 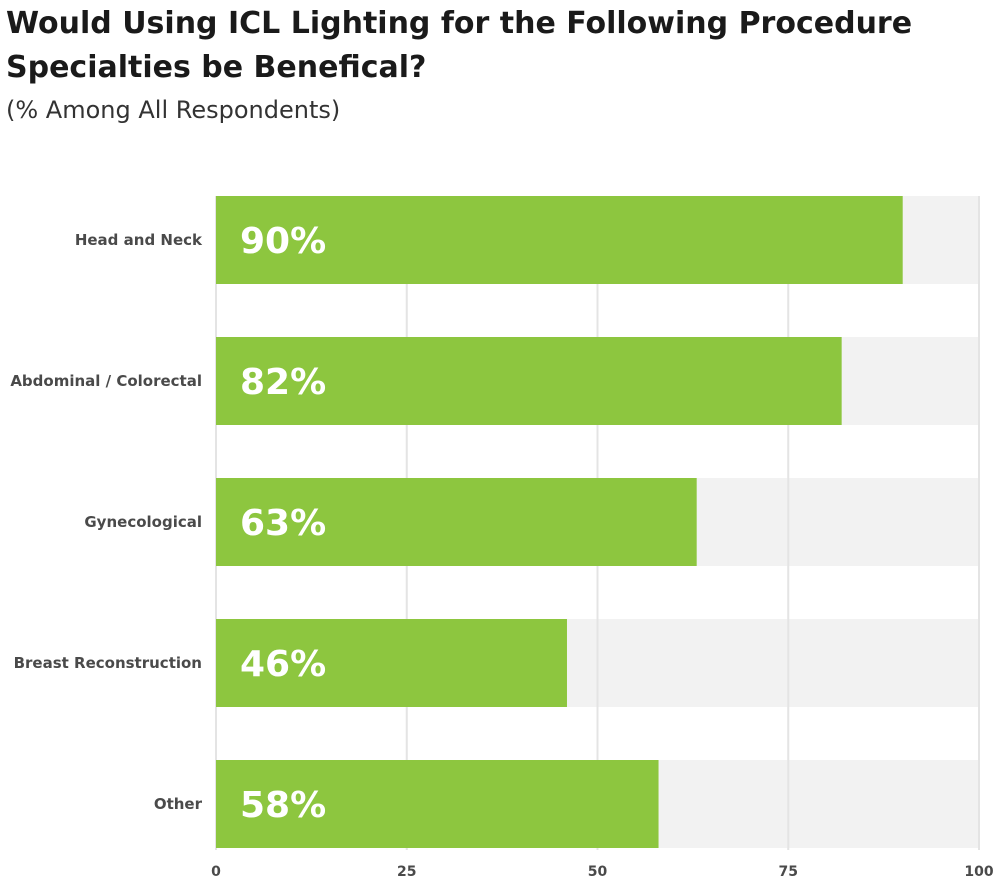 What do you see at coordinates (978, 872) in the screenshot?
I see `x-tick-label: 100` at bounding box center [978, 872].